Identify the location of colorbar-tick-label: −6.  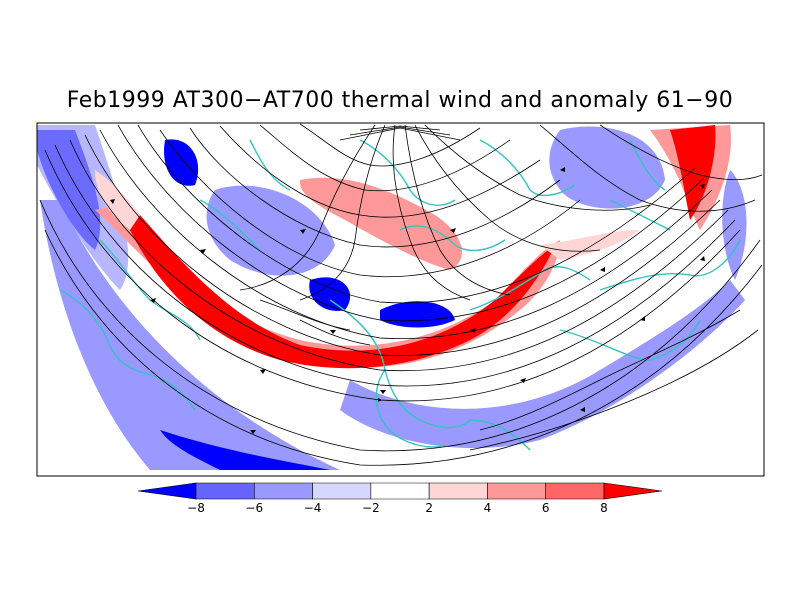
(254, 508).